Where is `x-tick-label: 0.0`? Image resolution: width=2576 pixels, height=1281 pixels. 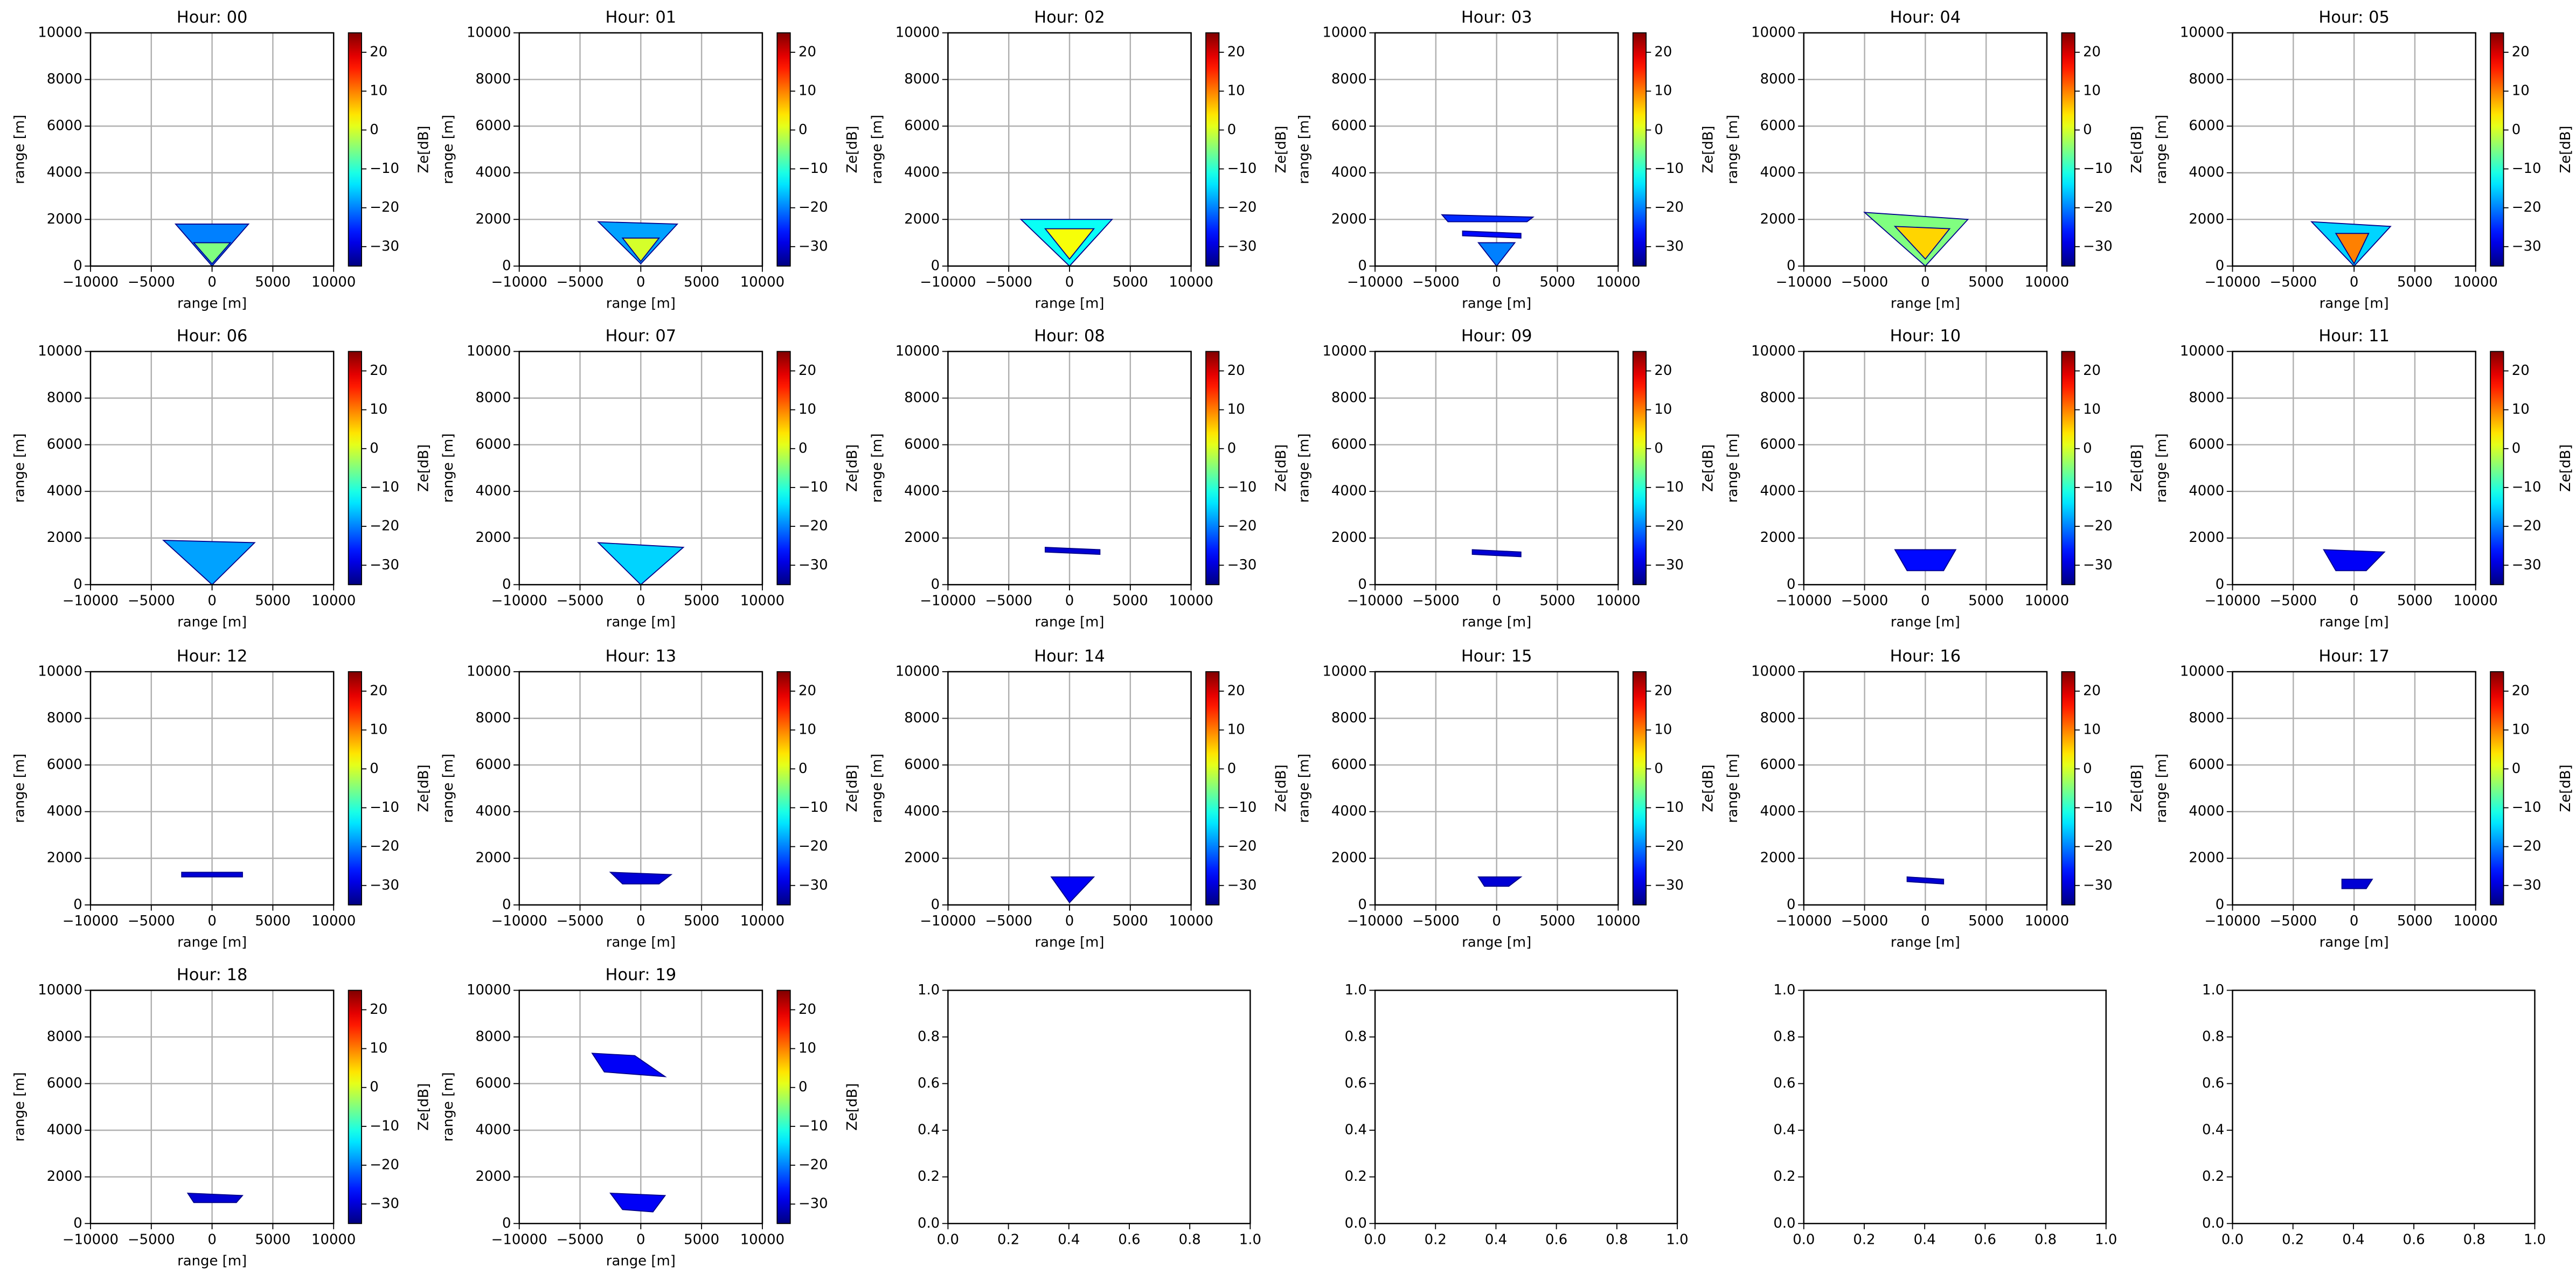 x-tick-label: 0.0 is located at coordinates (948, 1239).